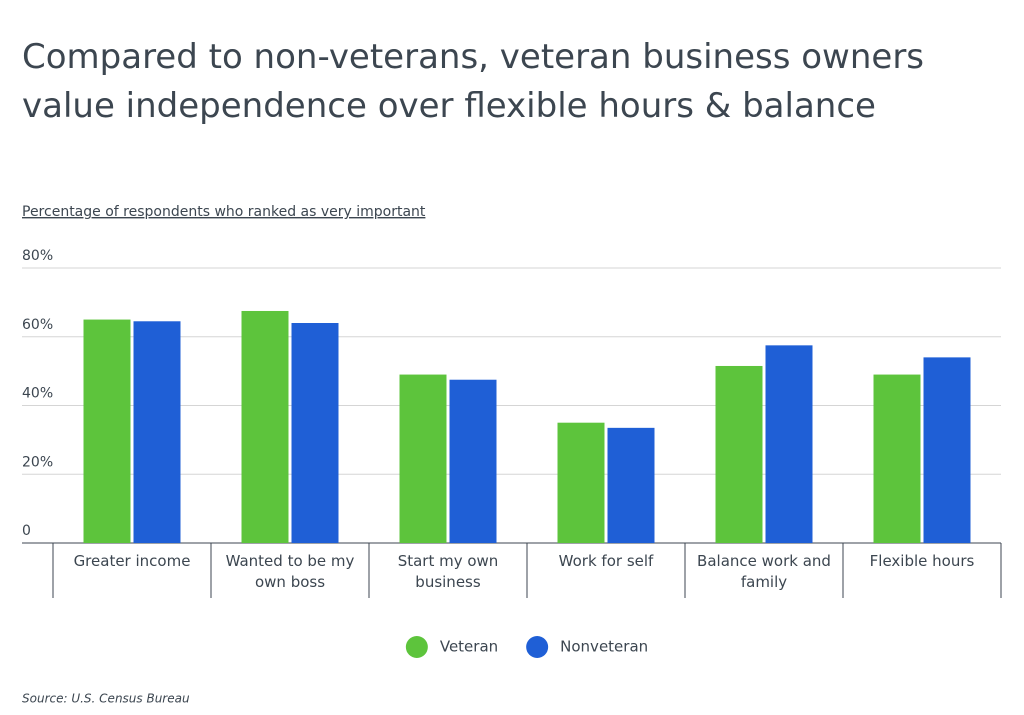 This screenshot has width=1024, height=715. I want to click on x-tick-label: Work for self, so click(606, 561).